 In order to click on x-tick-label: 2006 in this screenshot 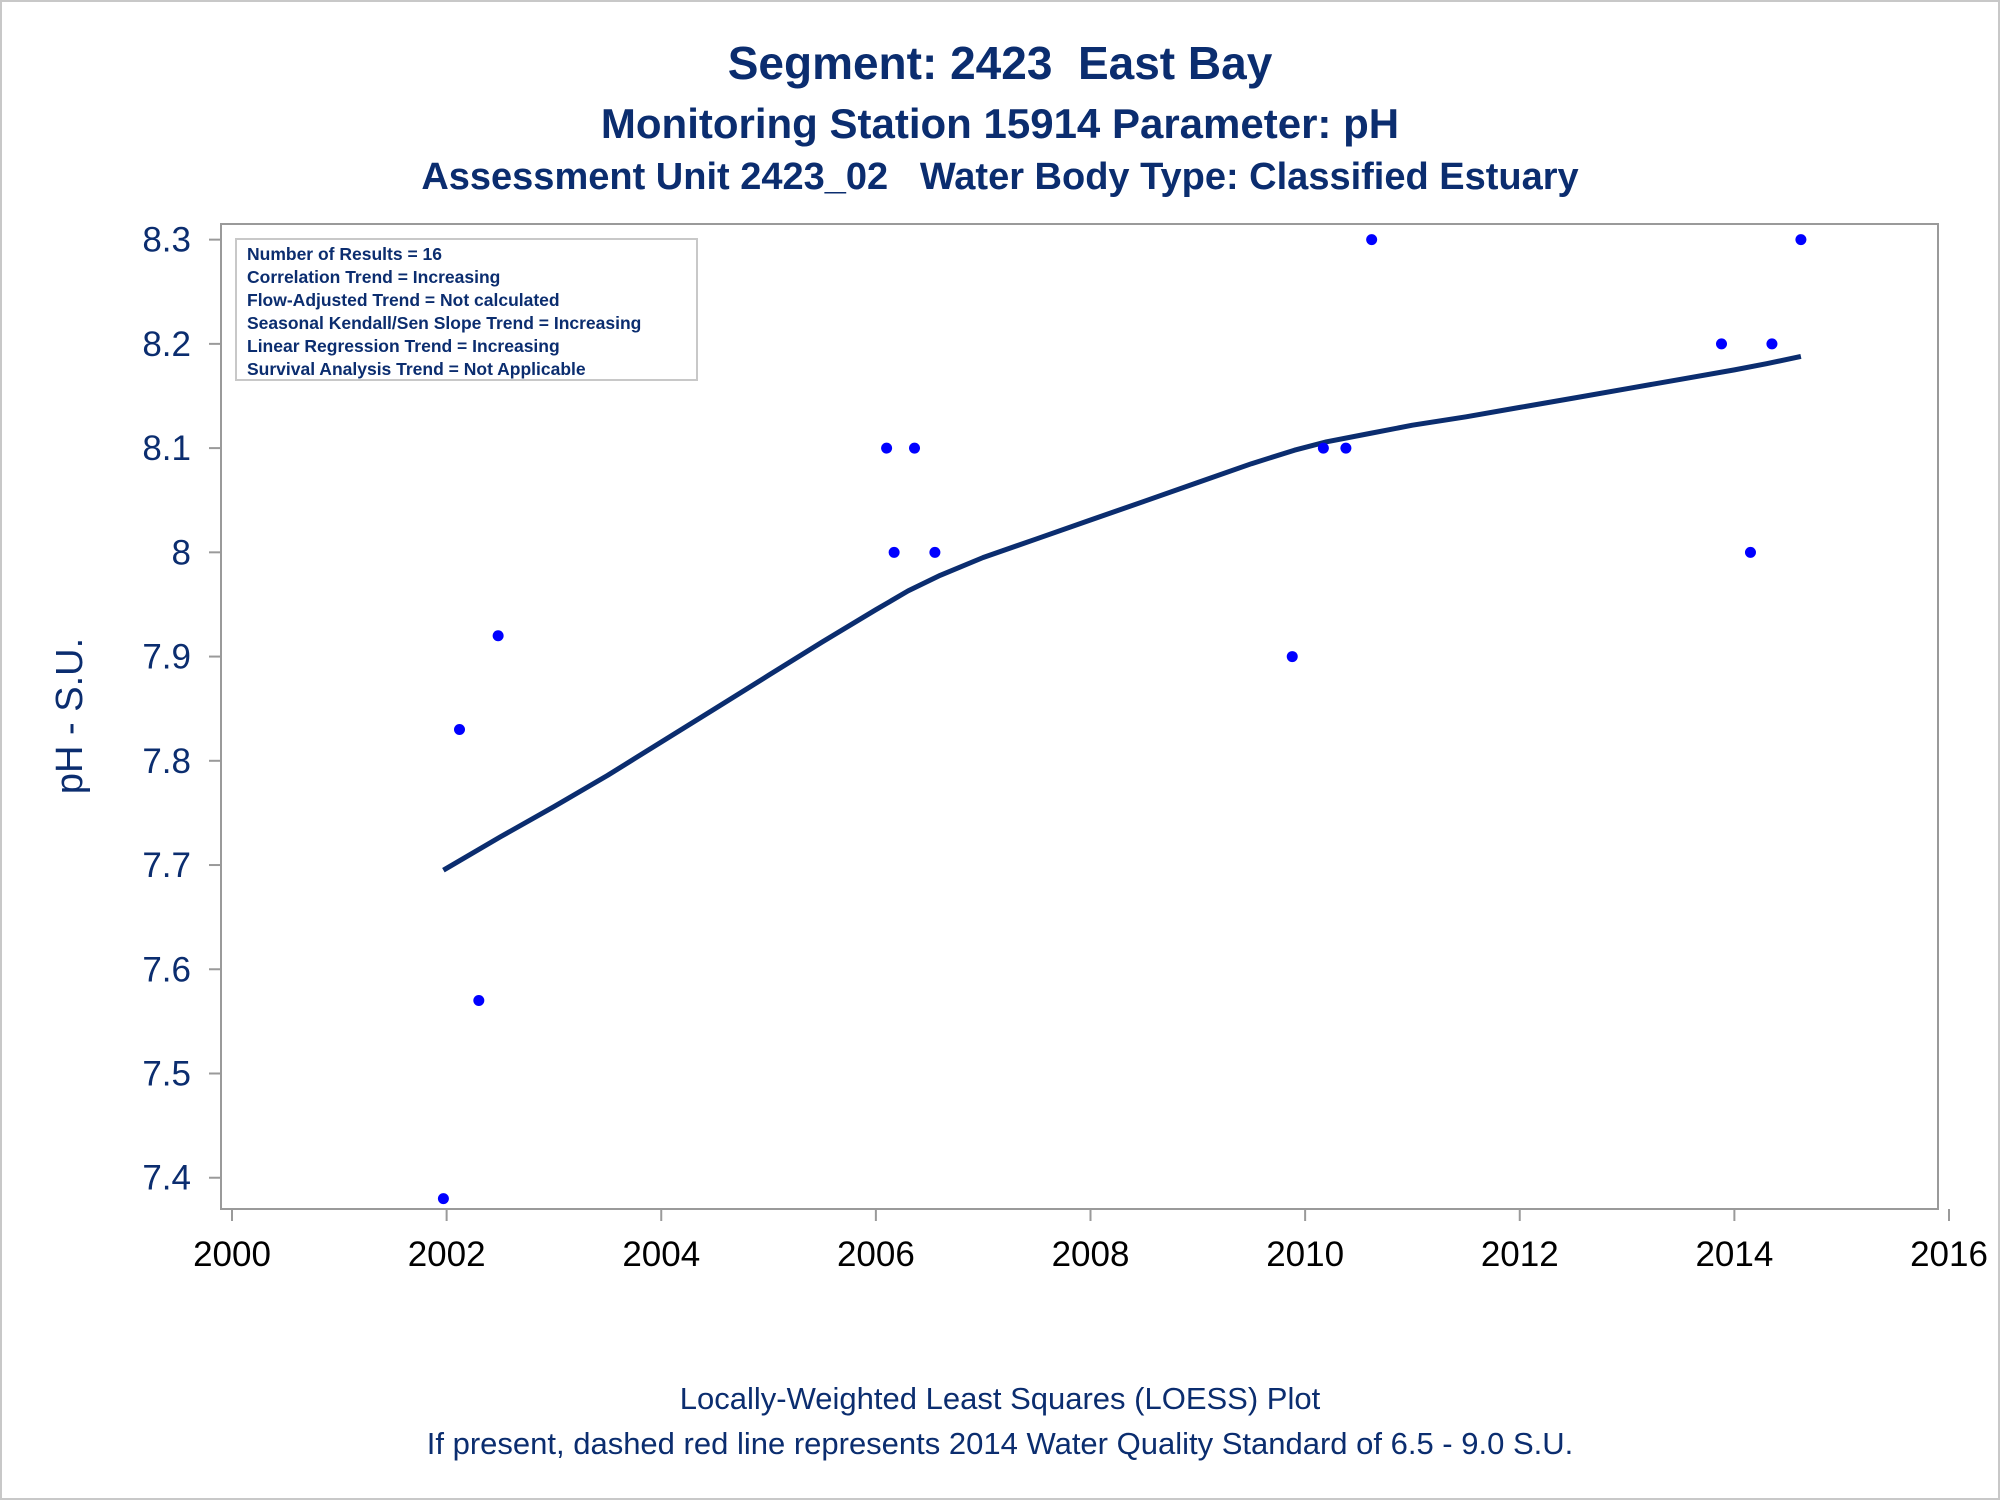, I will do `click(876, 1254)`.